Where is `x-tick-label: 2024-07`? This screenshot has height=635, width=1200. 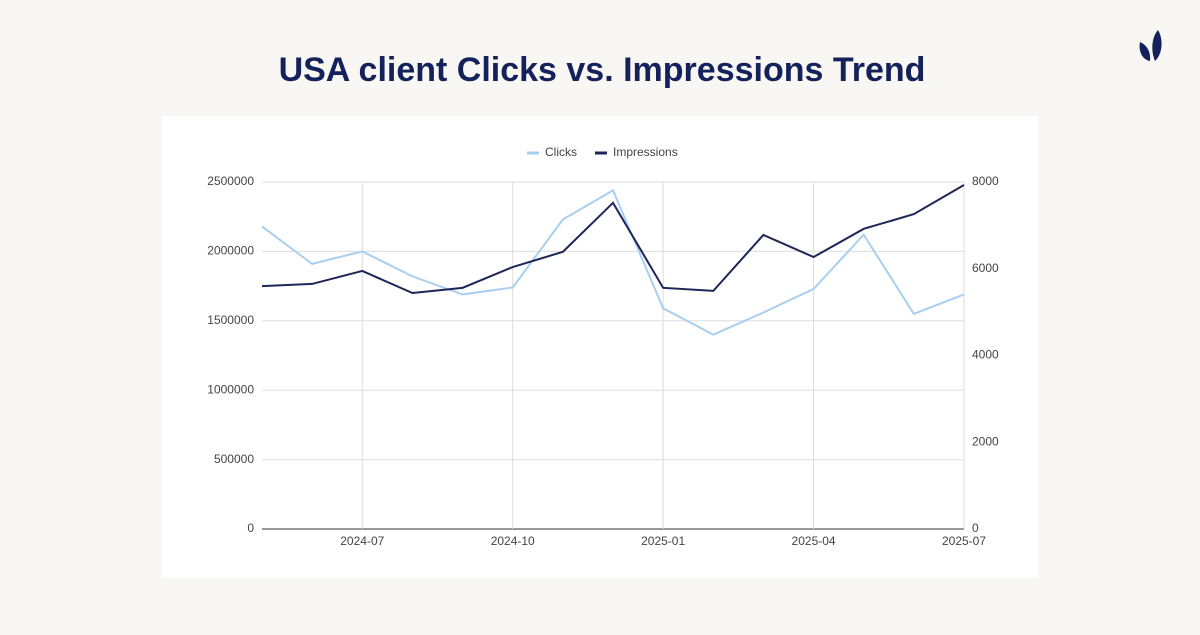
x-tick-label: 2024-07 is located at coordinates (362, 541).